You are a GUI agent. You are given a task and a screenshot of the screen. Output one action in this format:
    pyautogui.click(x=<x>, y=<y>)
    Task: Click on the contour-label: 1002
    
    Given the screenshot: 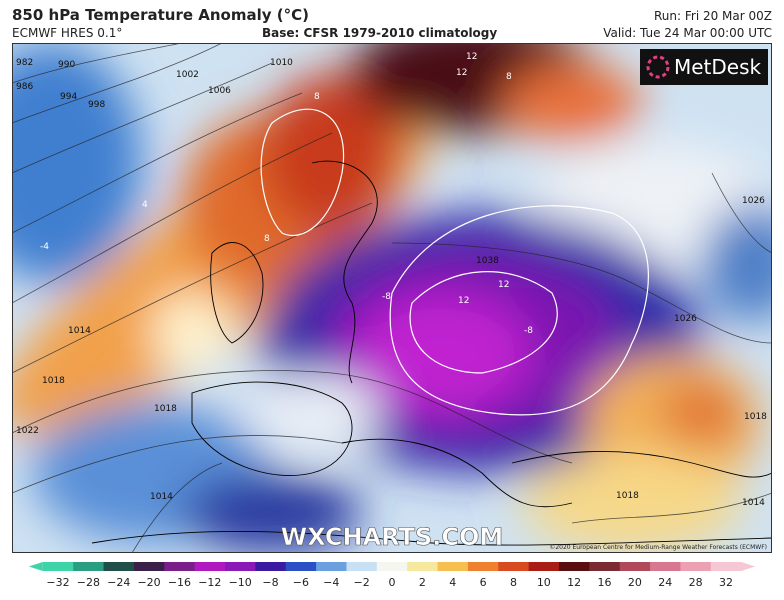 What is the action you would take?
    pyautogui.click(x=187, y=75)
    